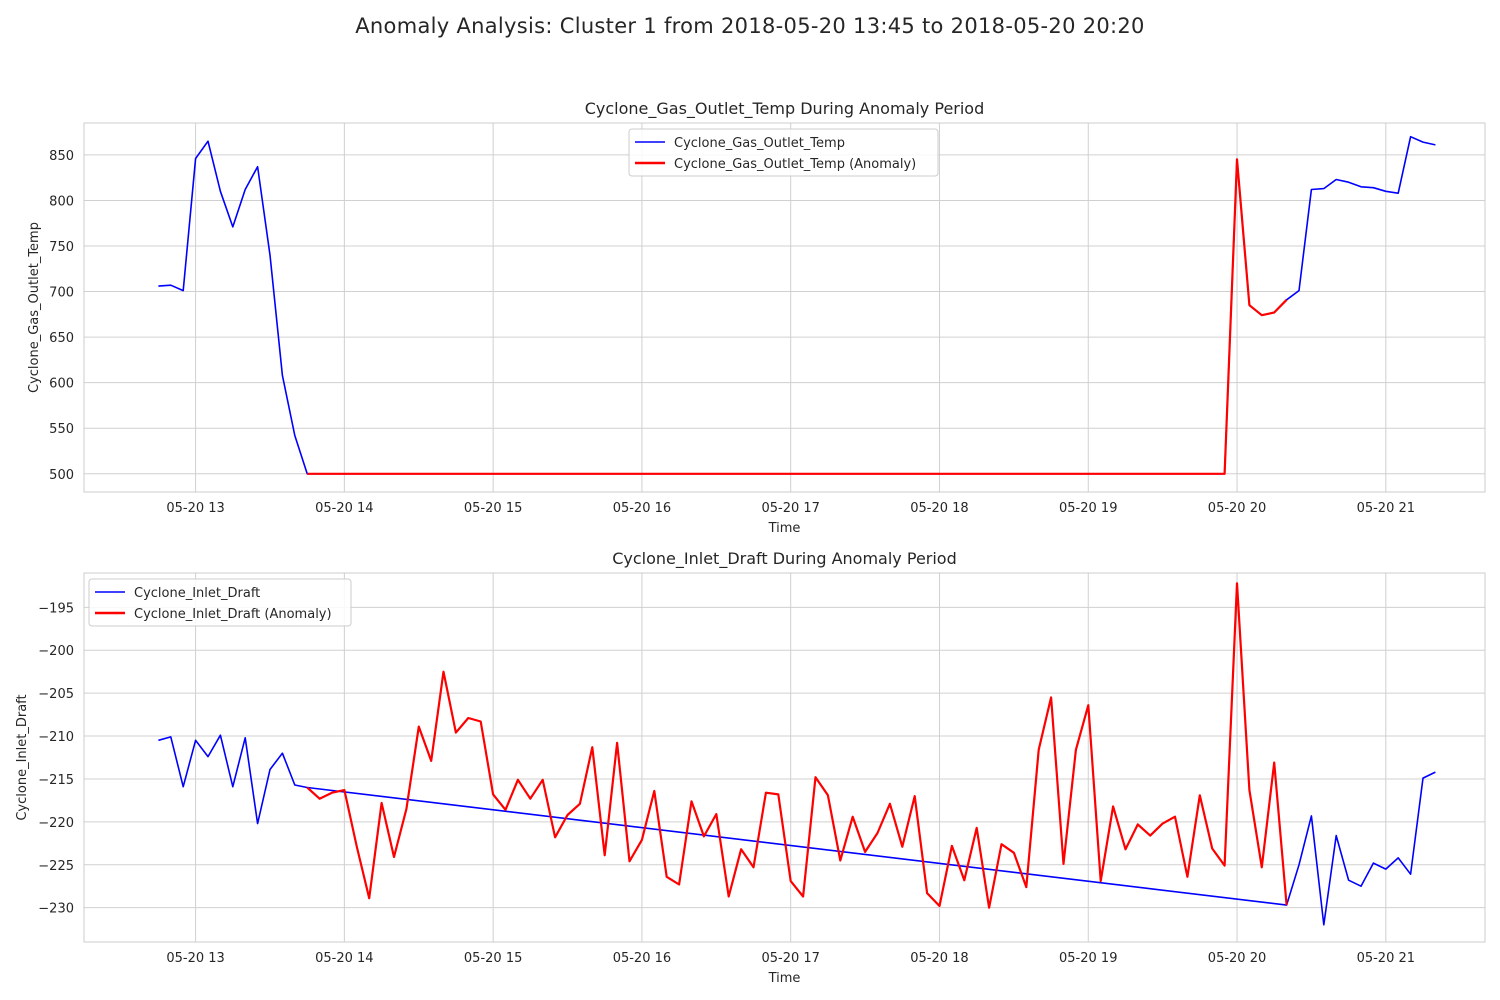 Image resolution: width=1500 pixels, height=1000 pixels. What do you see at coordinates (197, 593) in the screenshot?
I see `legend-entry: Cyclone_Inlet_Draft` at bounding box center [197, 593].